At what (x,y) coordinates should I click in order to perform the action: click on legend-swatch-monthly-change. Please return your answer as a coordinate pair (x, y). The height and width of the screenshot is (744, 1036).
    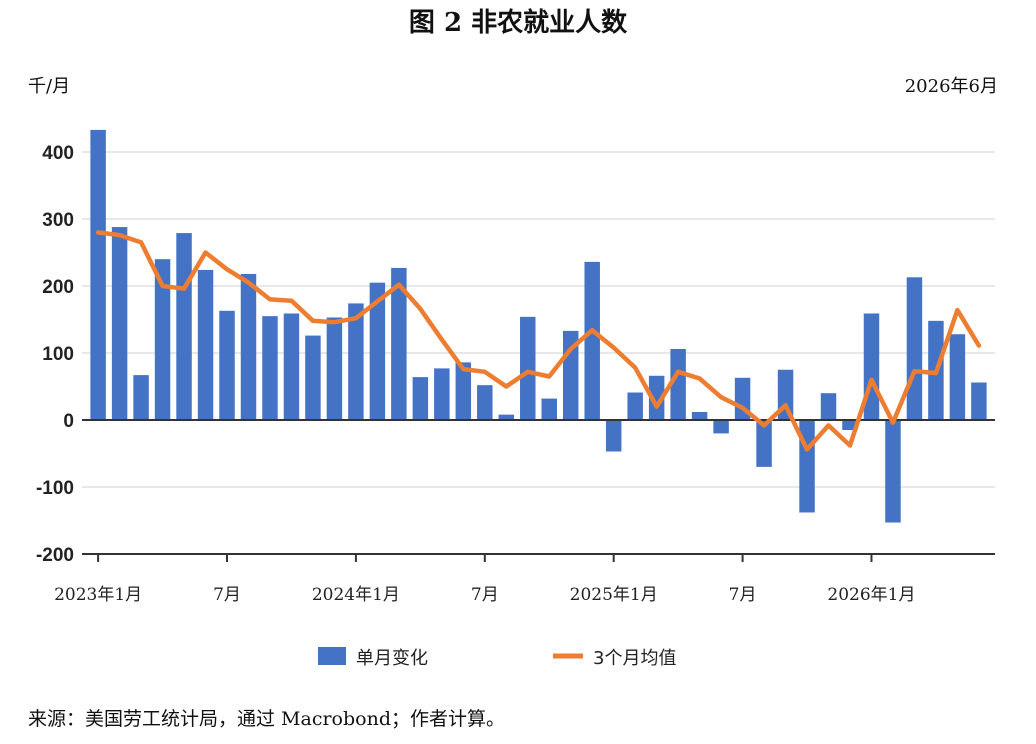
    Looking at the image, I should click on (332, 656).